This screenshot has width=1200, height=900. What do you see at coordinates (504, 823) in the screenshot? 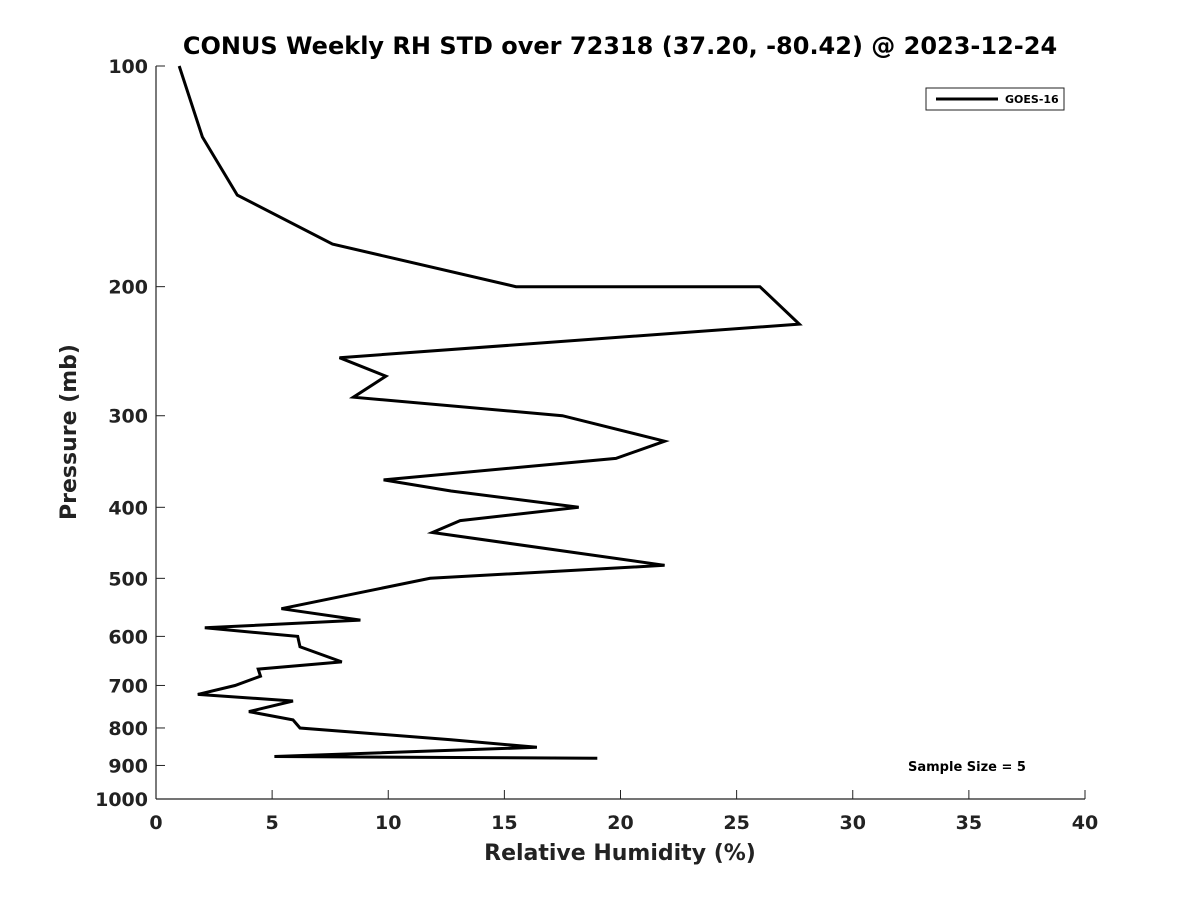
I see `x-tick-label: 15` at bounding box center [504, 823].